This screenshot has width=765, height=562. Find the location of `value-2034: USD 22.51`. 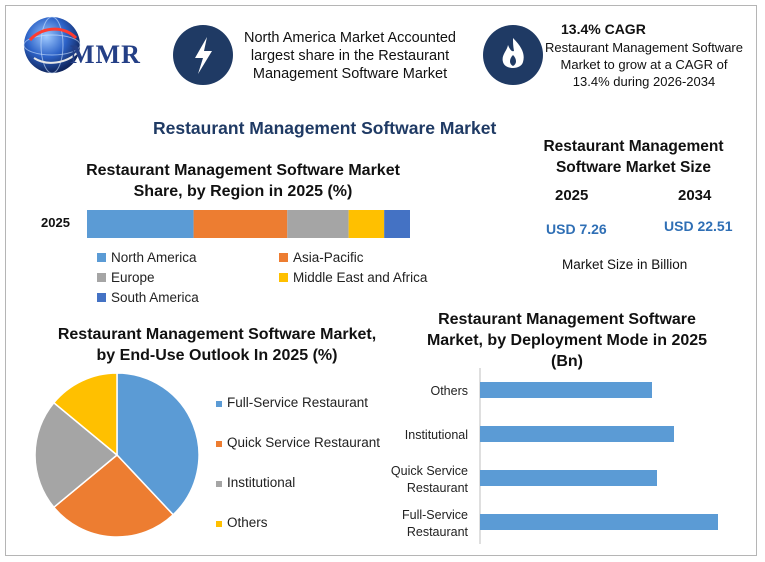

value-2034: USD 22.51 is located at coordinates (698, 226).